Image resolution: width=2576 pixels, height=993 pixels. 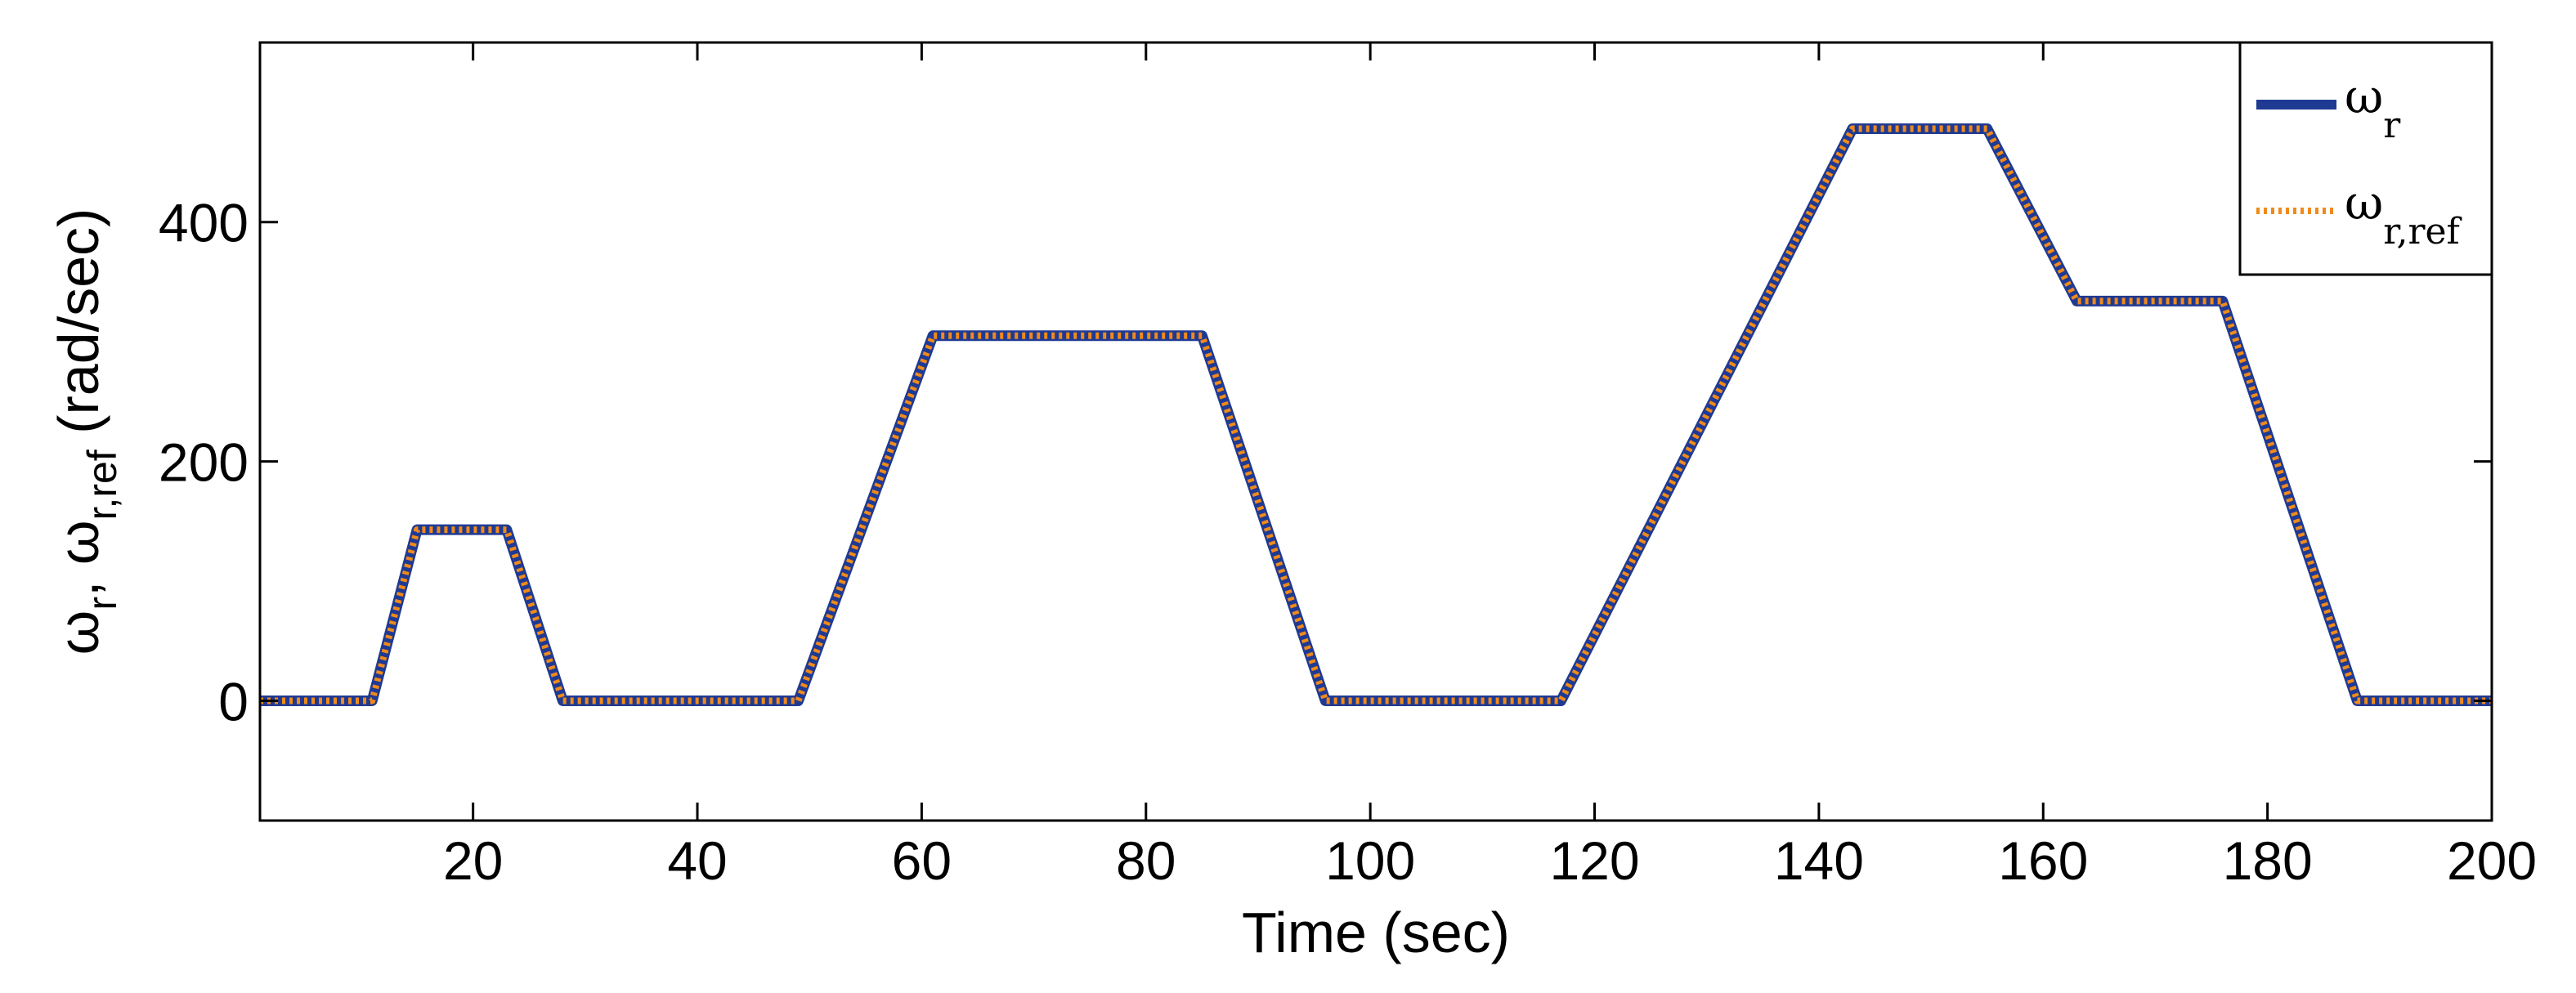 I want to click on y-axis-title-symbol: ω, so click(x=78, y=633).